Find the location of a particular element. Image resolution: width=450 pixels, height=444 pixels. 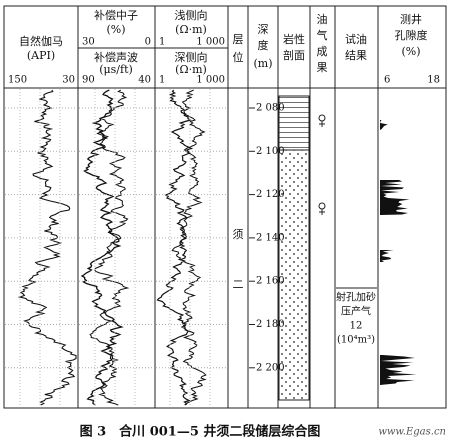

depth-label: 2 180 is located at coordinates (270, 324).